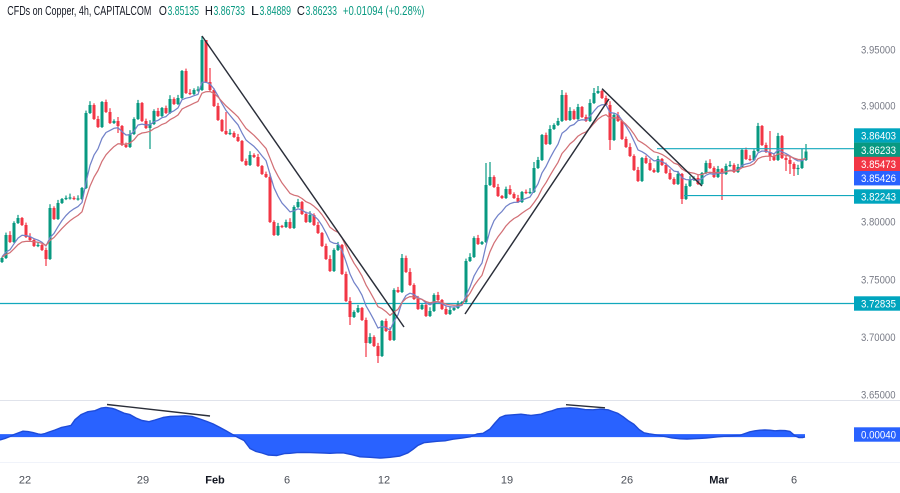  I want to click on svg-text: O, so click(163, 11).